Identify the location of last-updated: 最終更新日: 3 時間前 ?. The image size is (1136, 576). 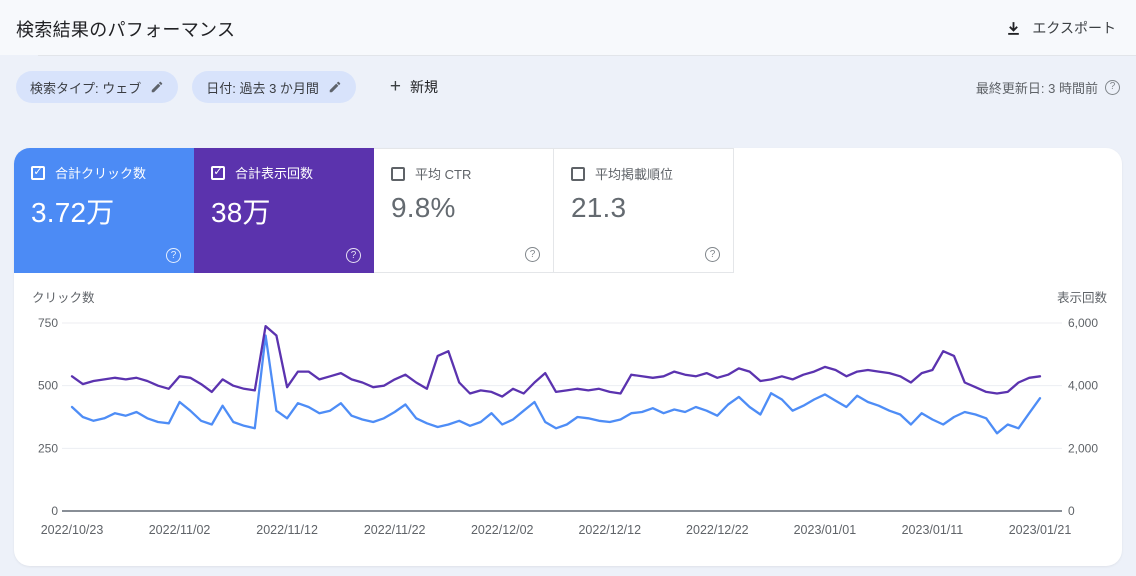
(1048, 87).